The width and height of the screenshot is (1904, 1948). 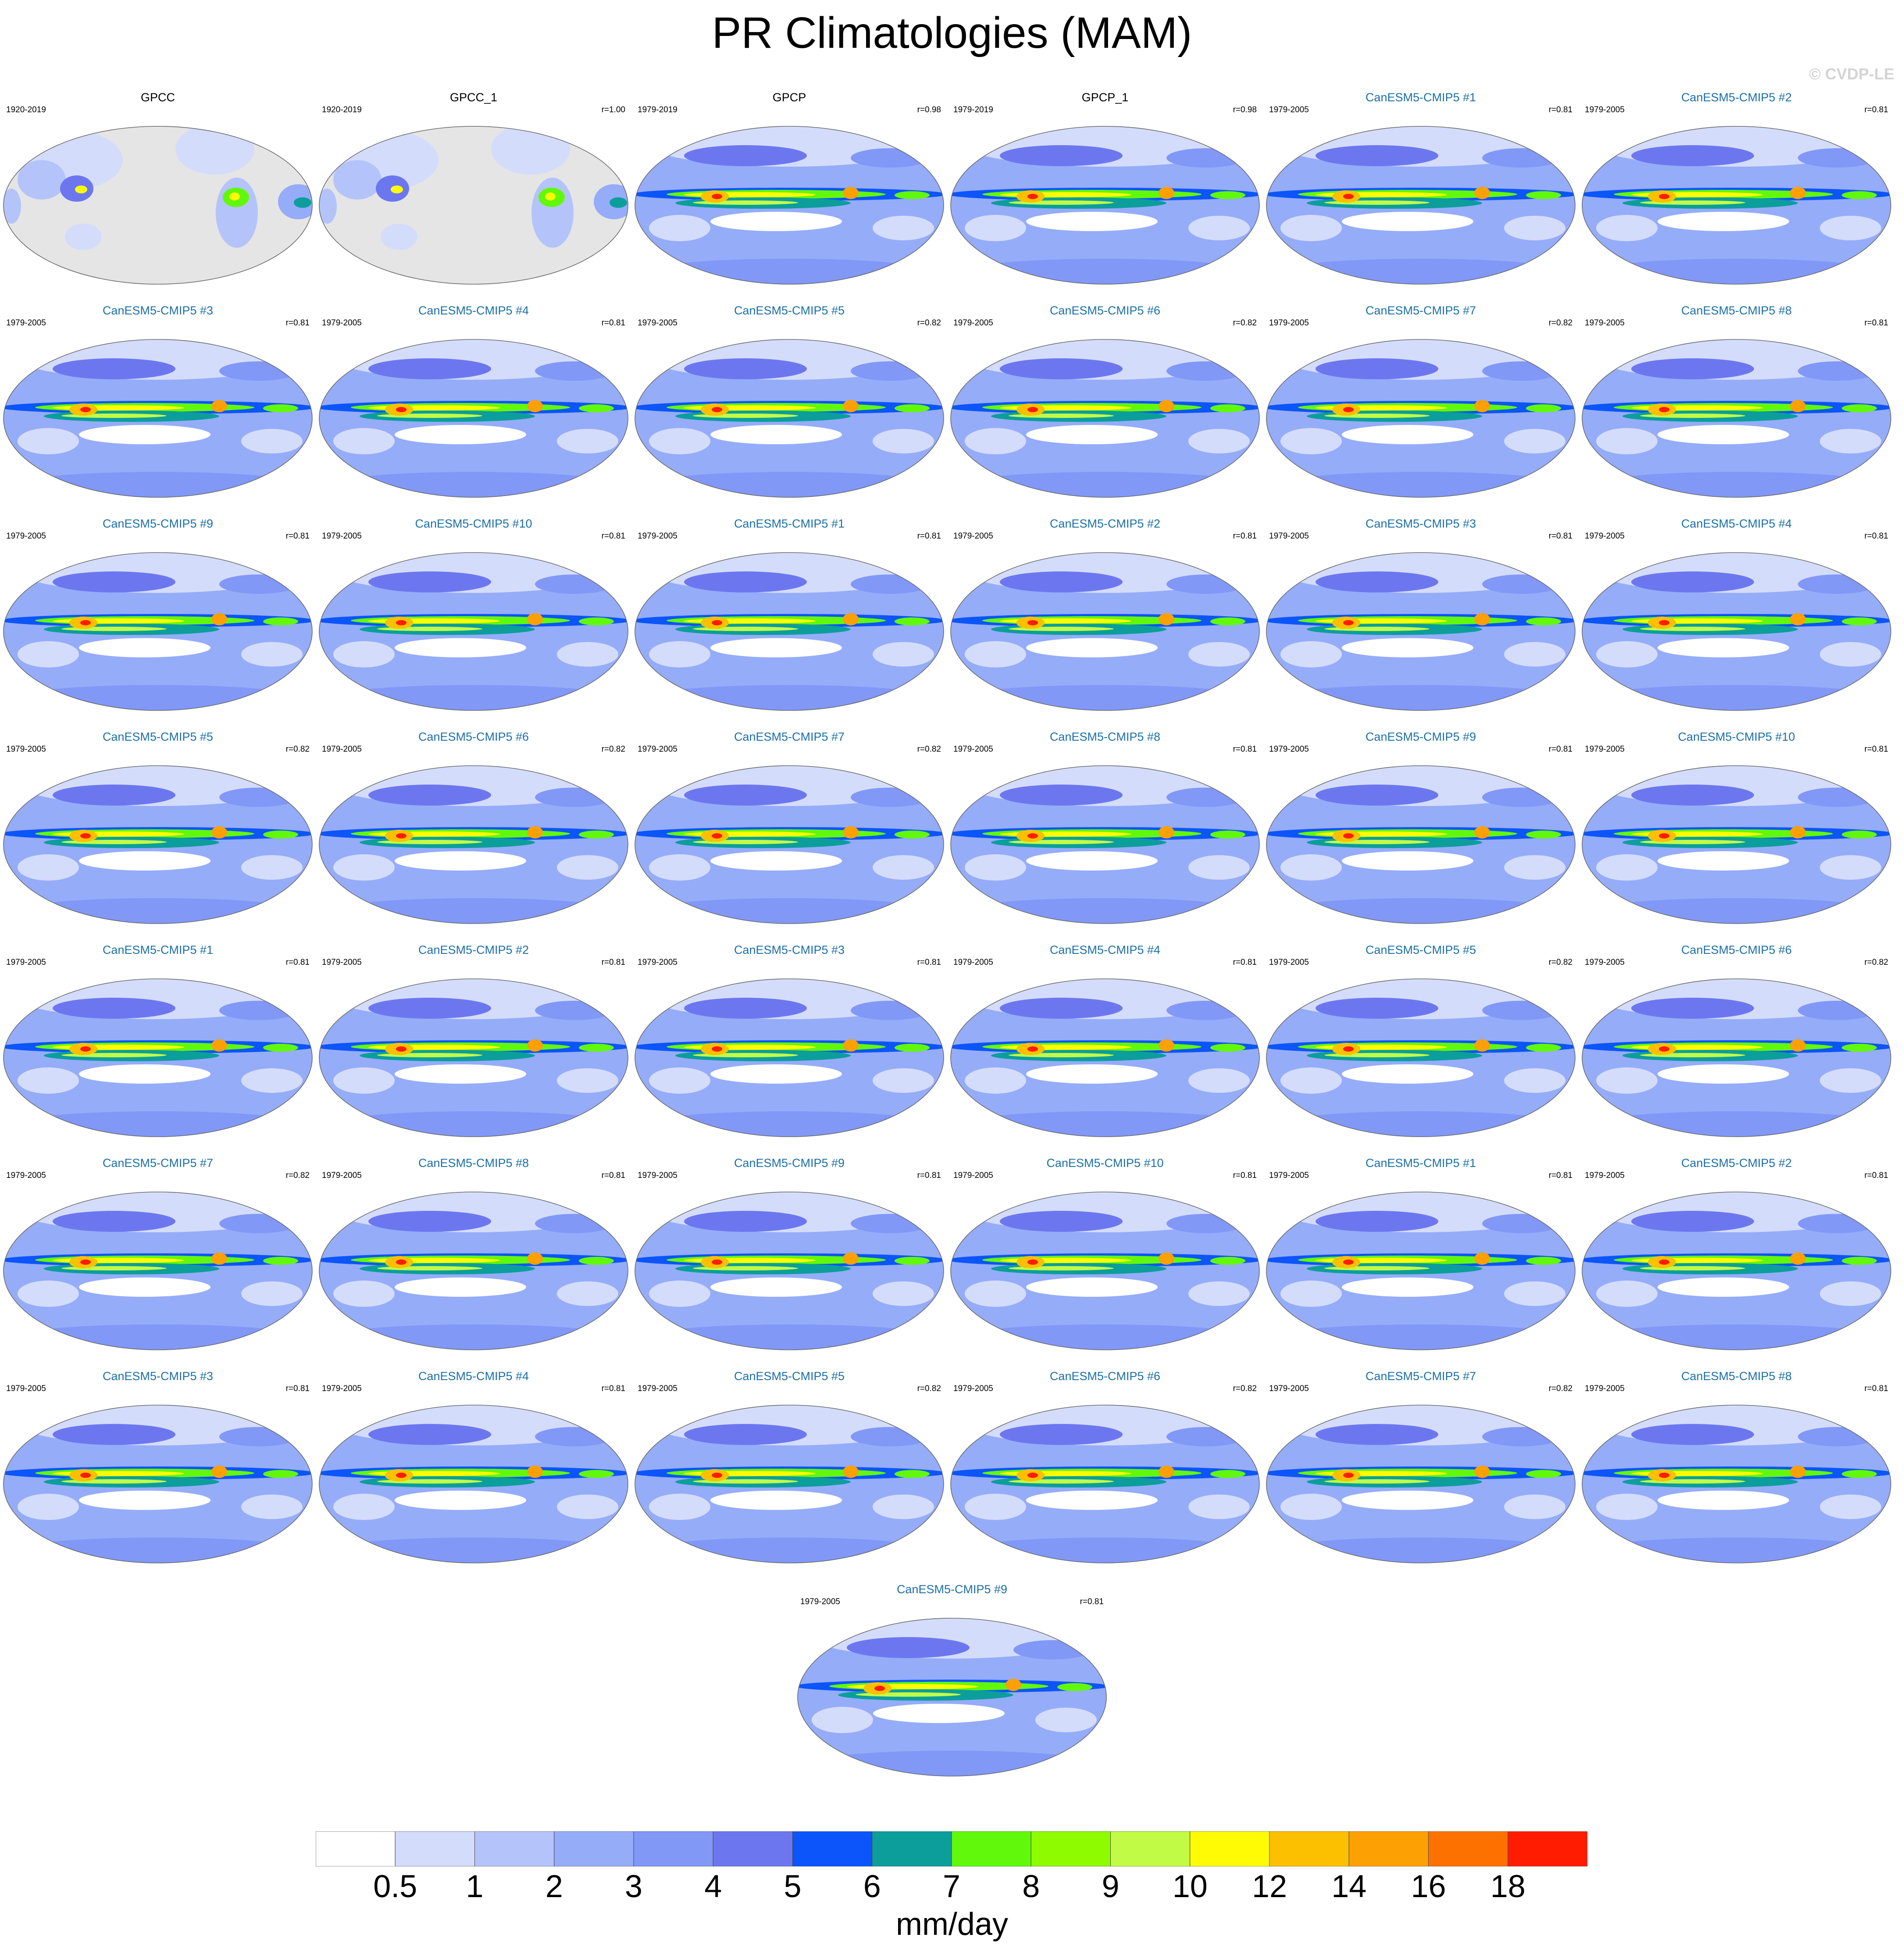 What do you see at coordinates (952, 1924) in the screenshot?
I see `colorbar-units-label: mm/day` at bounding box center [952, 1924].